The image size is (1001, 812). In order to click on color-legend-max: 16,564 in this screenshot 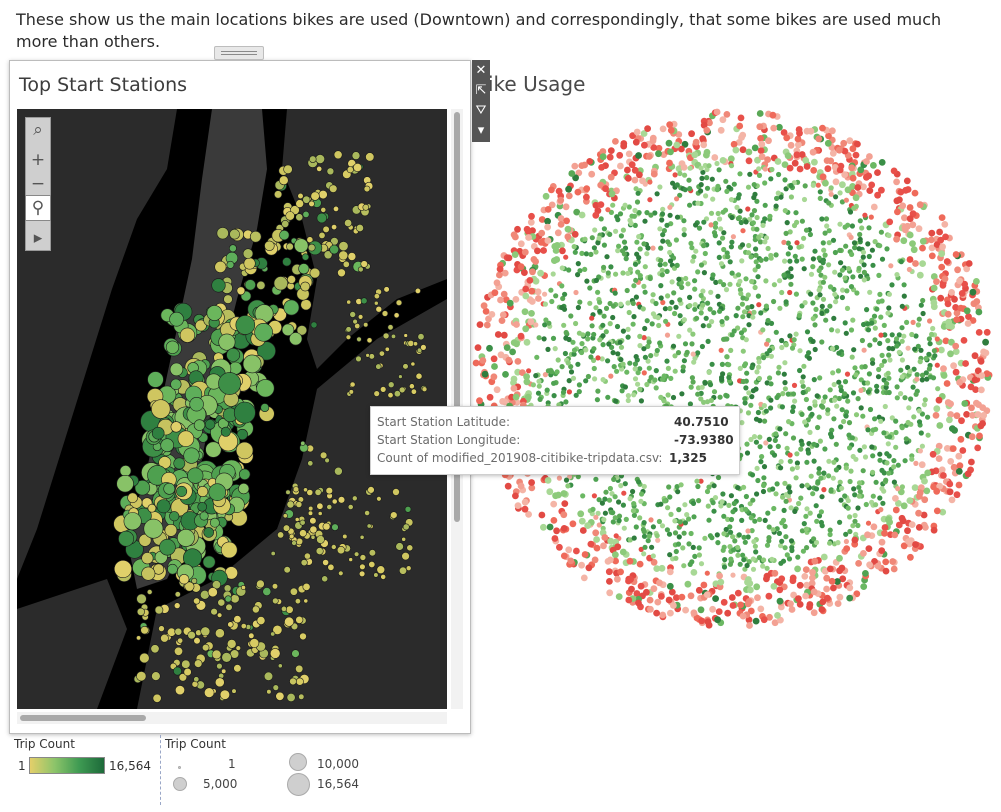, I will do `click(130, 766)`.